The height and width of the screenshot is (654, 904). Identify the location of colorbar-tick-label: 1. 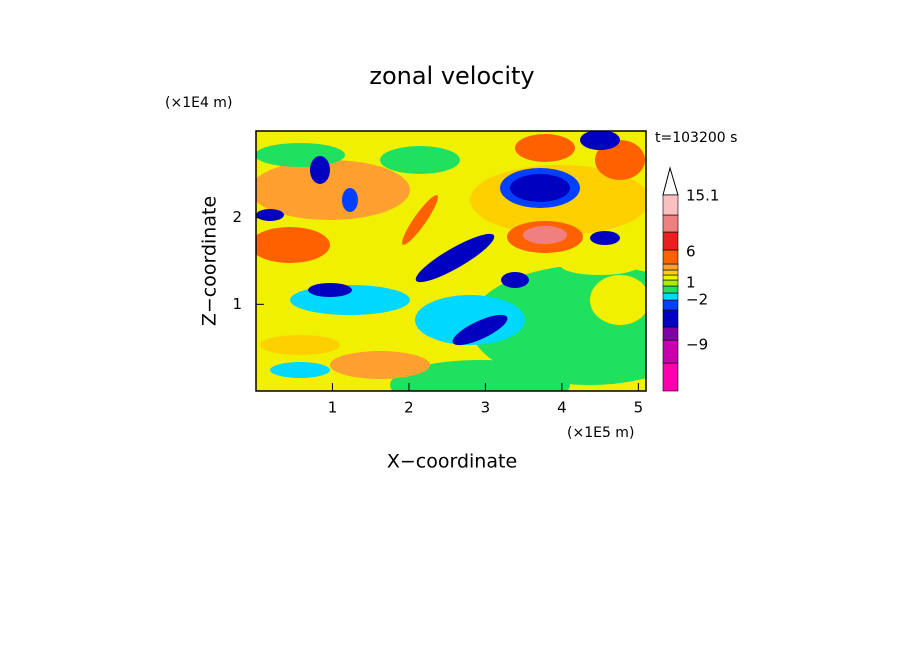
(691, 283).